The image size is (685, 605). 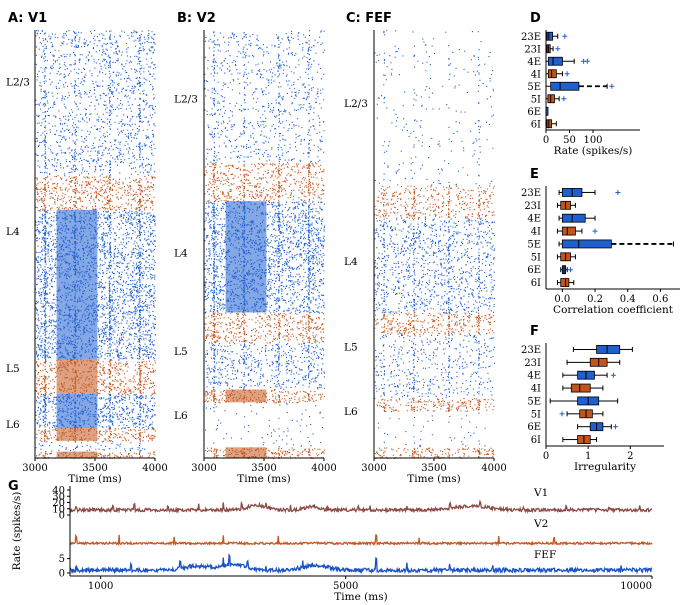 I want to click on panel-title: A: V1, so click(x=27, y=18).